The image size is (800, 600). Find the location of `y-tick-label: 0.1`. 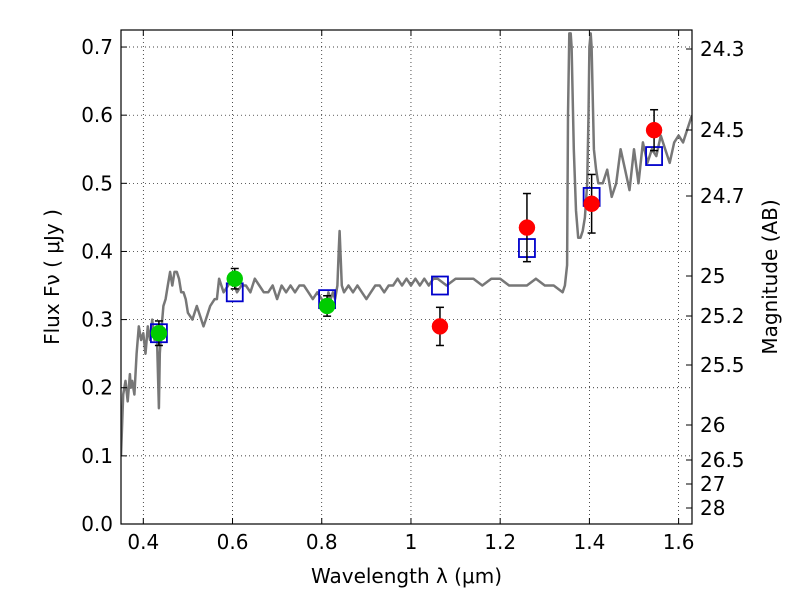

y-tick-label: 0.1 is located at coordinates (97, 456).